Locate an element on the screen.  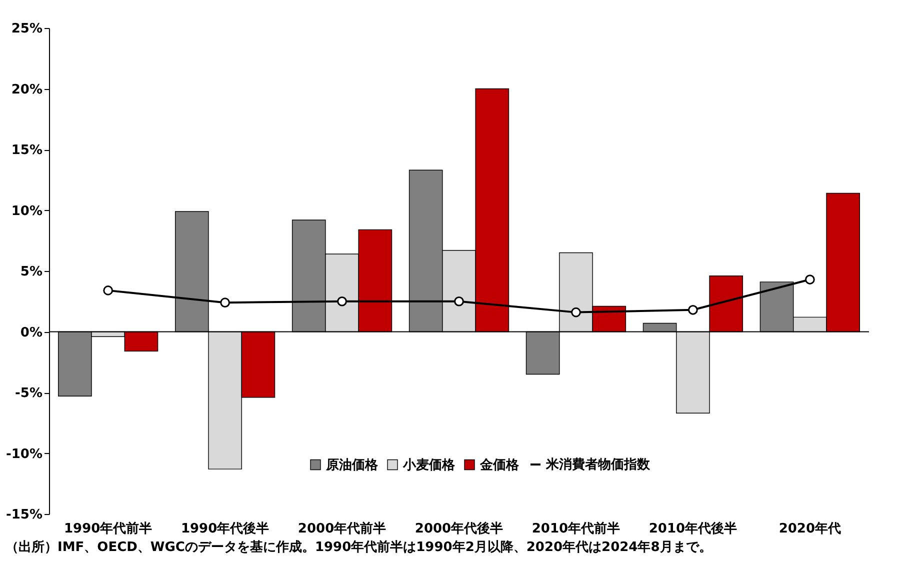
y-tick-label: 25% is located at coordinates (26, 29).